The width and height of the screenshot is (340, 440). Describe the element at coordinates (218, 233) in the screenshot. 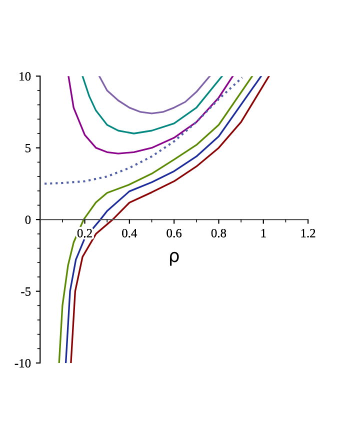

I see `x-tick-label: 0.8` at that location.